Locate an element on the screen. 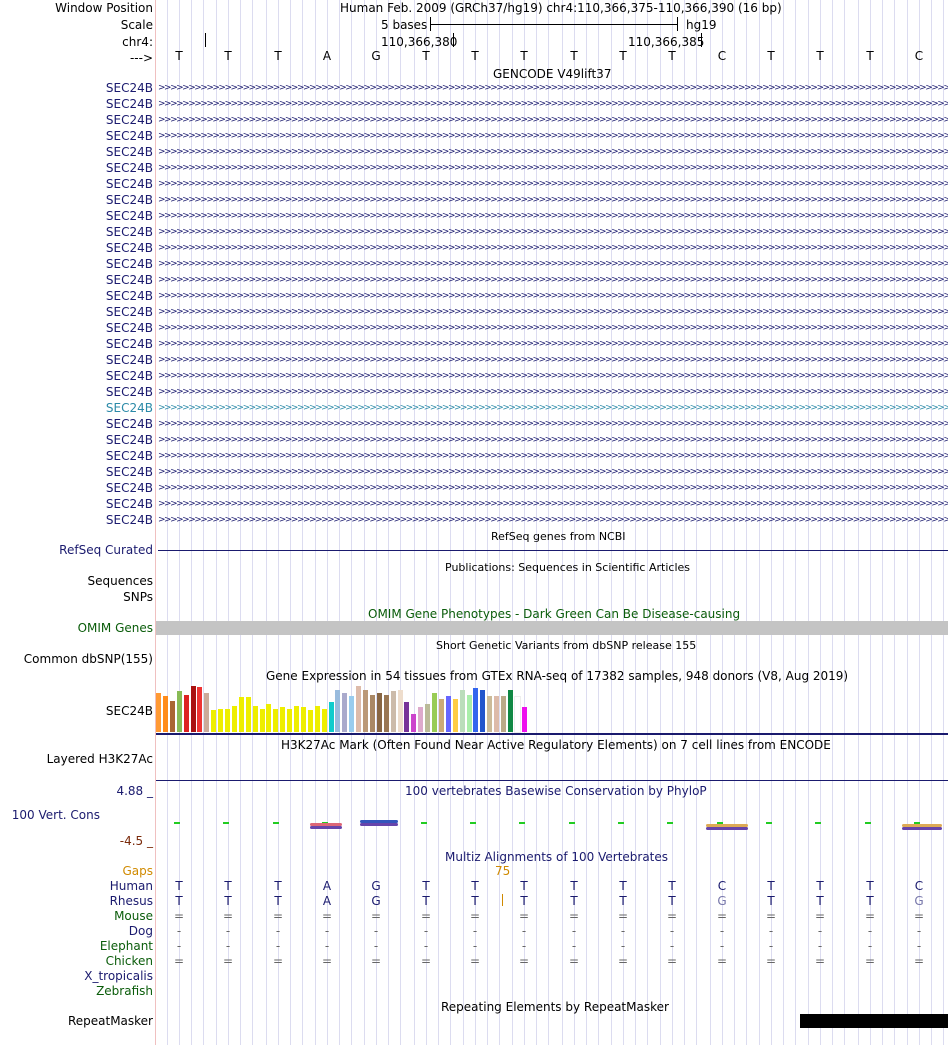 The height and width of the screenshot is (1045, 950). sequences-track-label: Sequences is located at coordinates (120, 581).